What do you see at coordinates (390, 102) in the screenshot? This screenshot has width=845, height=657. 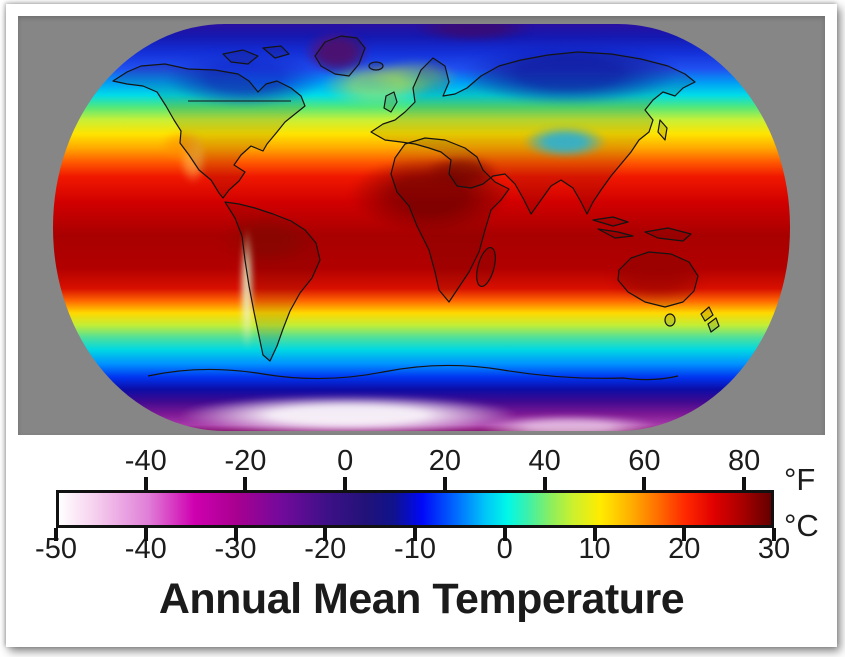 I see `uk-outline` at bounding box center [390, 102].